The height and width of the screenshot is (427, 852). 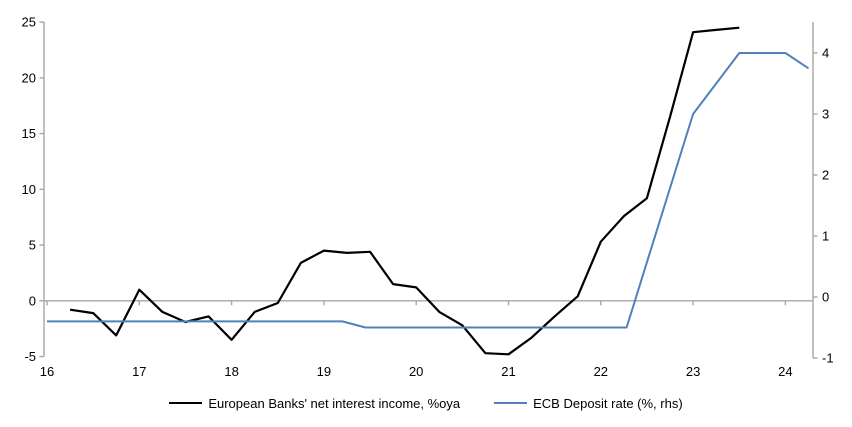 I want to click on x-axis-tick-label: 17, so click(x=139, y=371).